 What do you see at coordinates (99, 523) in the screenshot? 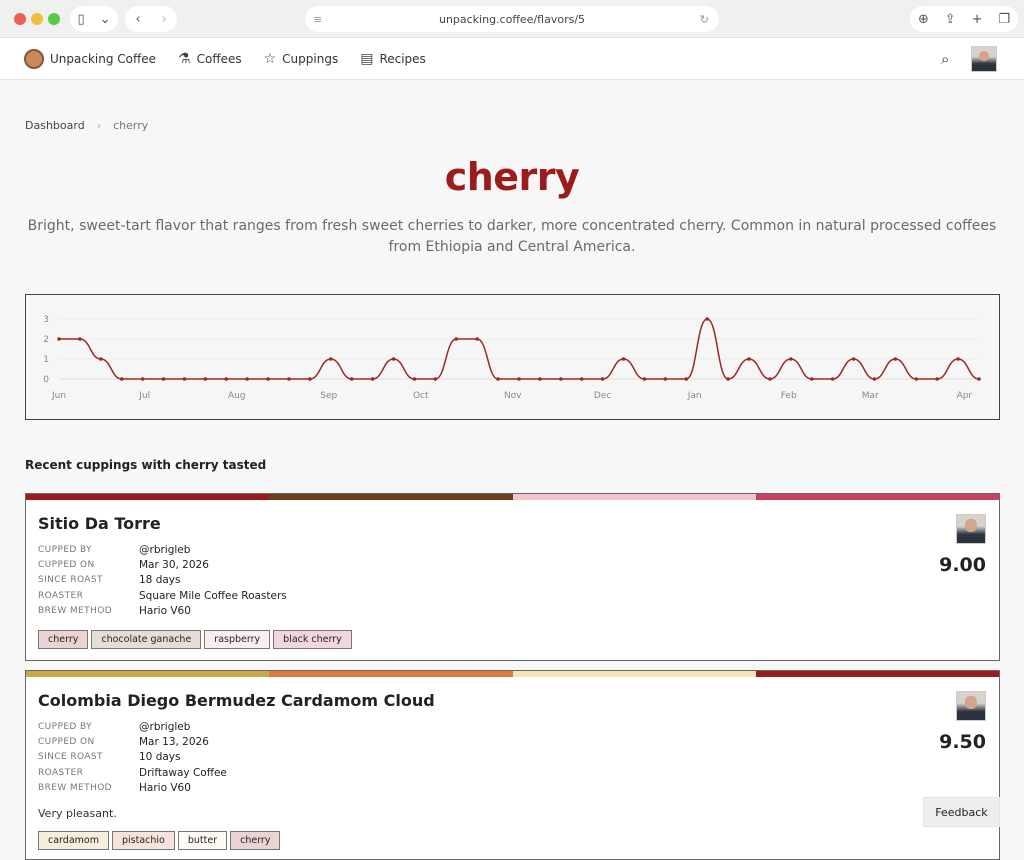
I see `coffee-name: Sitio Da Torre` at bounding box center [99, 523].